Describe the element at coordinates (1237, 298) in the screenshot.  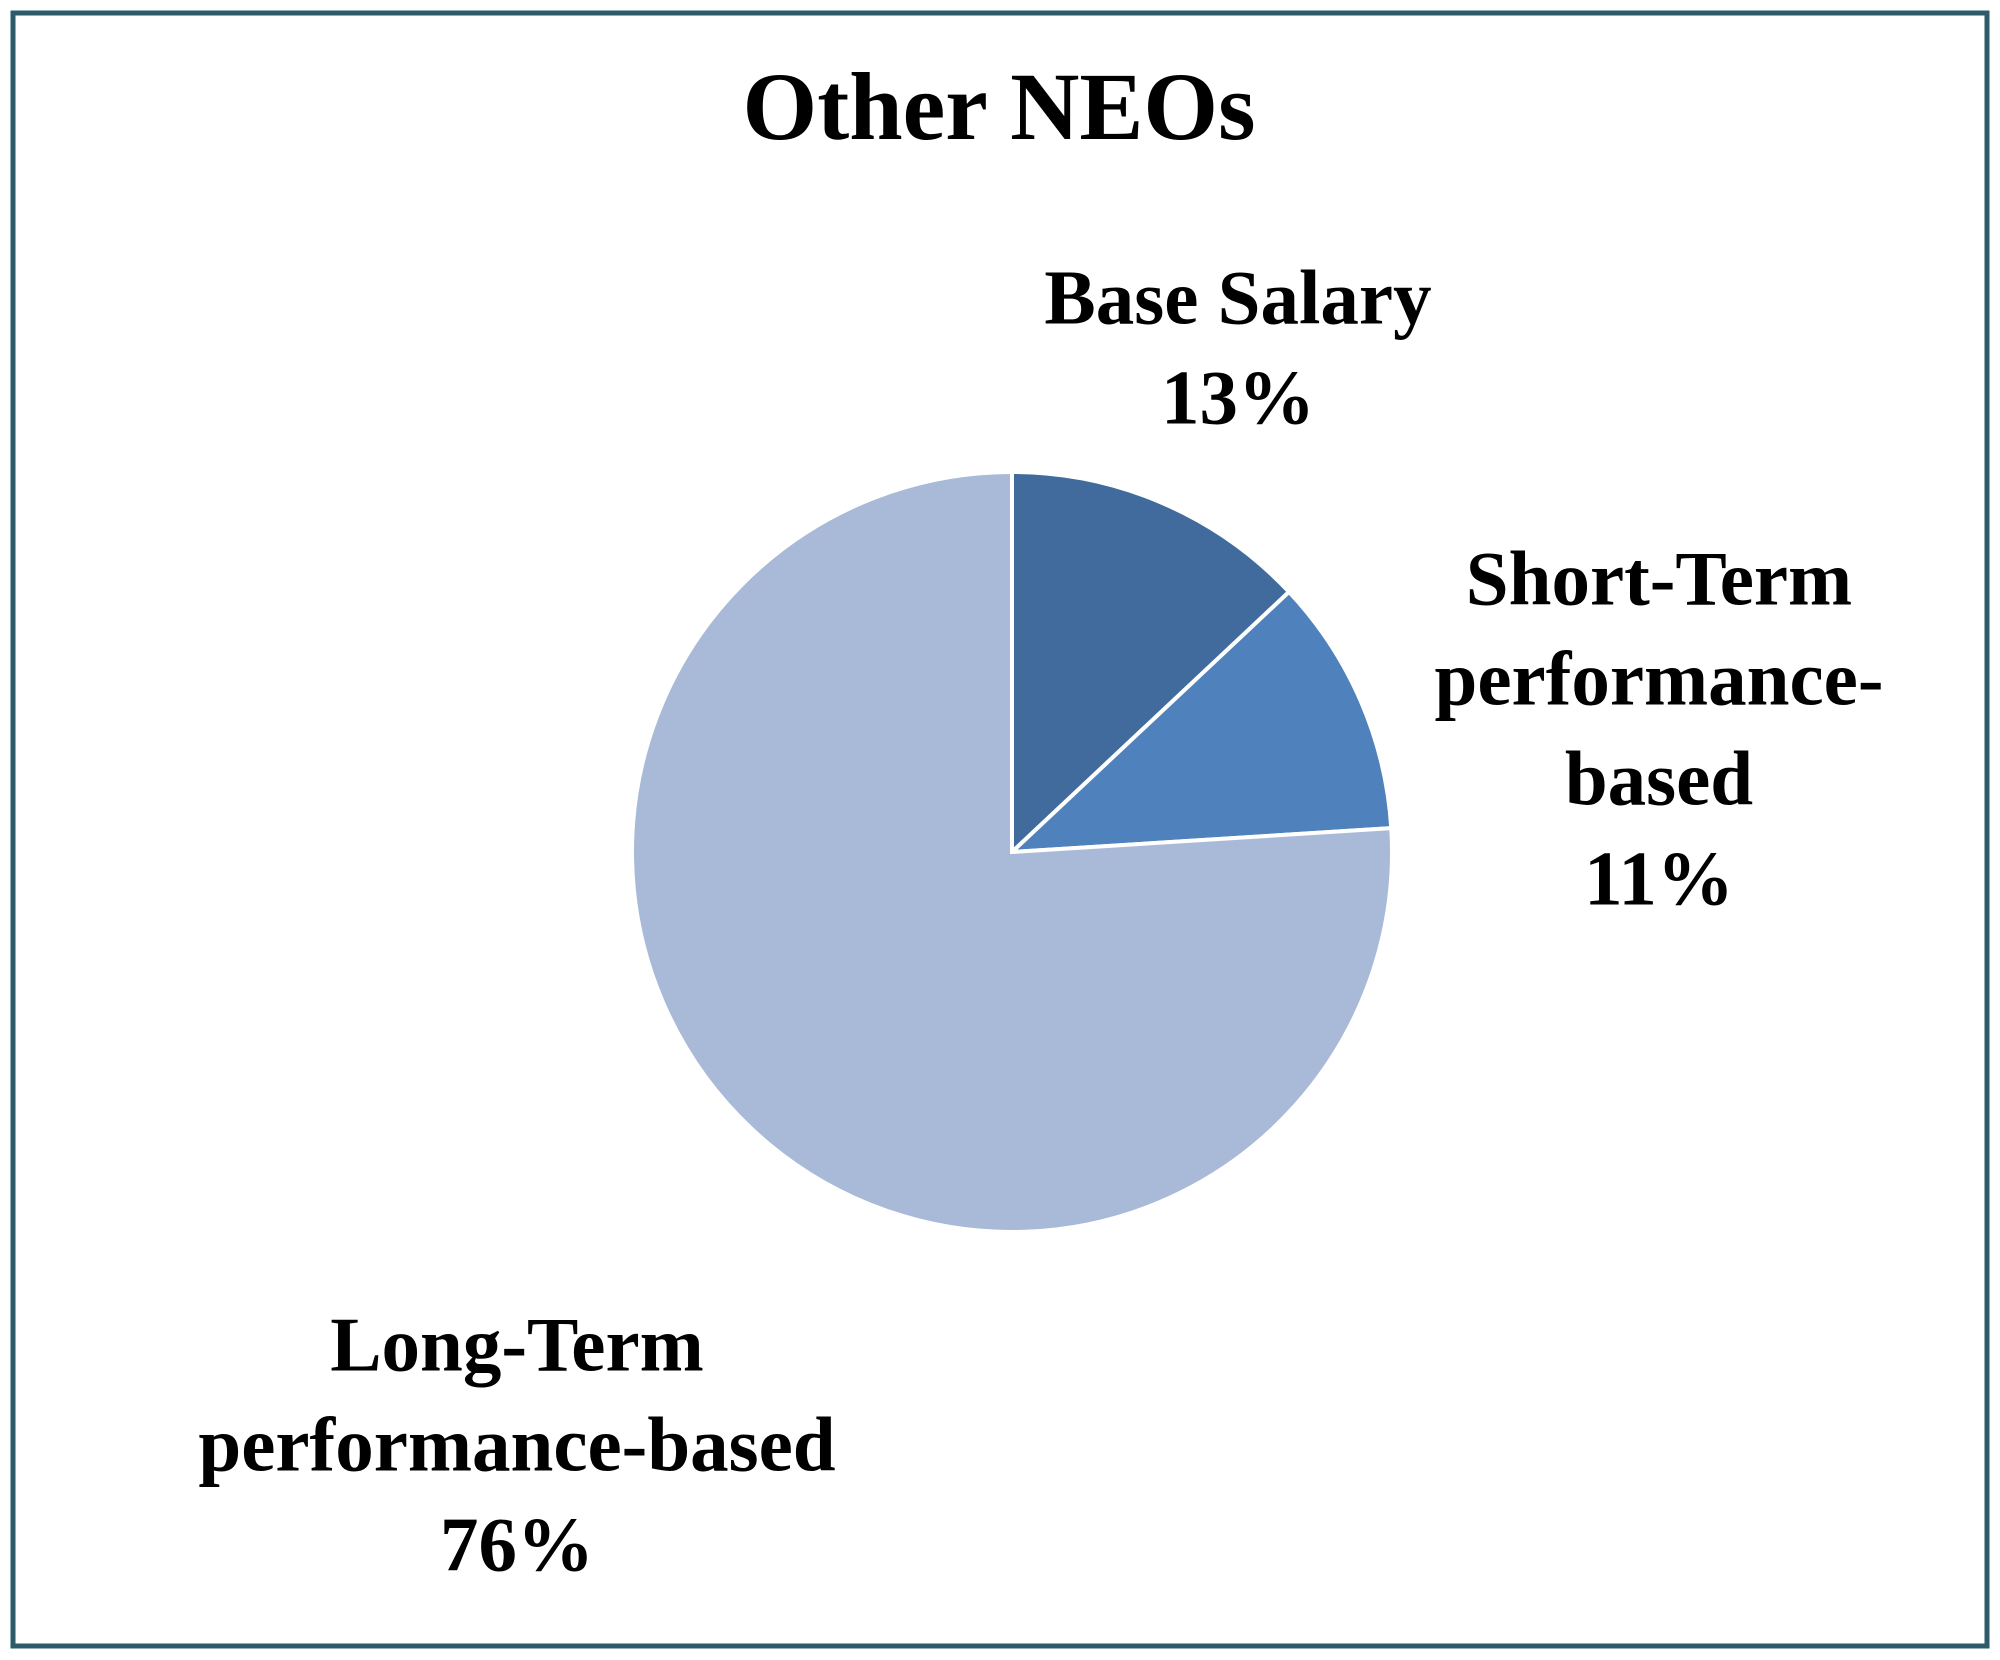
I see `slice-label: Base Salary` at that location.